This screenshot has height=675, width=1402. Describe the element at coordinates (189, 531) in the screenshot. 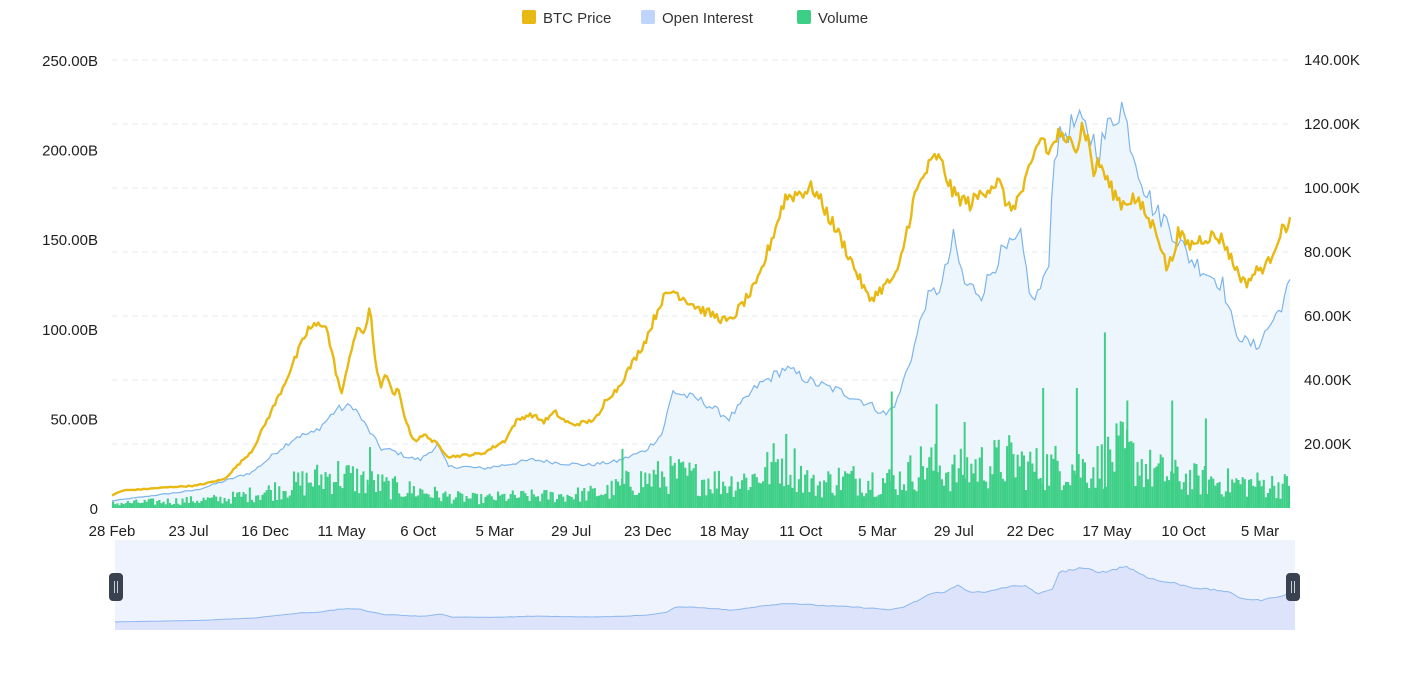

I see `x-axis-tick-label: 23 Jul` at that location.